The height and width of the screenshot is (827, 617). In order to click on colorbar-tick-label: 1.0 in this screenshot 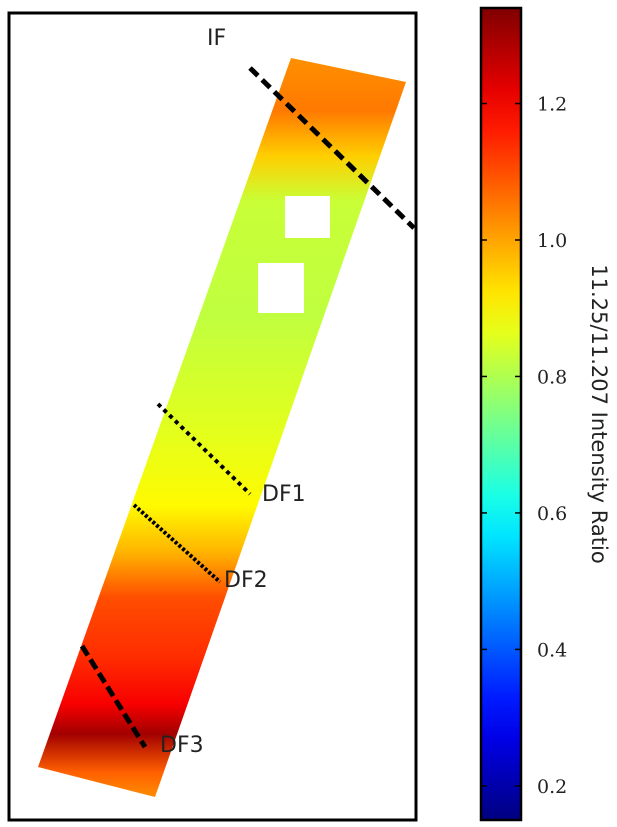, I will do `click(552, 241)`.